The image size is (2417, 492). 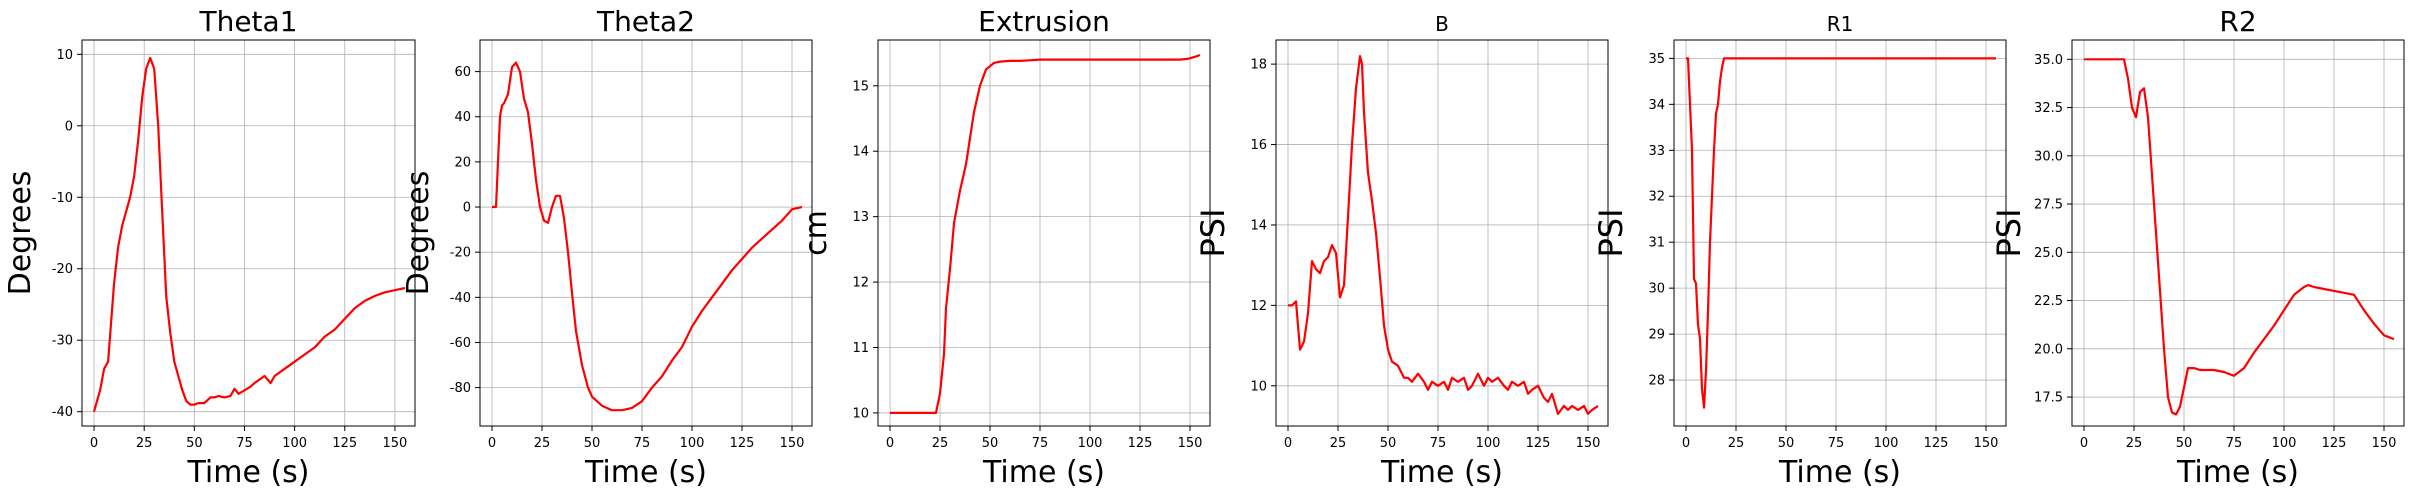 What do you see at coordinates (1656, 59) in the screenshot?
I see `y-tick-label: 35` at bounding box center [1656, 59].